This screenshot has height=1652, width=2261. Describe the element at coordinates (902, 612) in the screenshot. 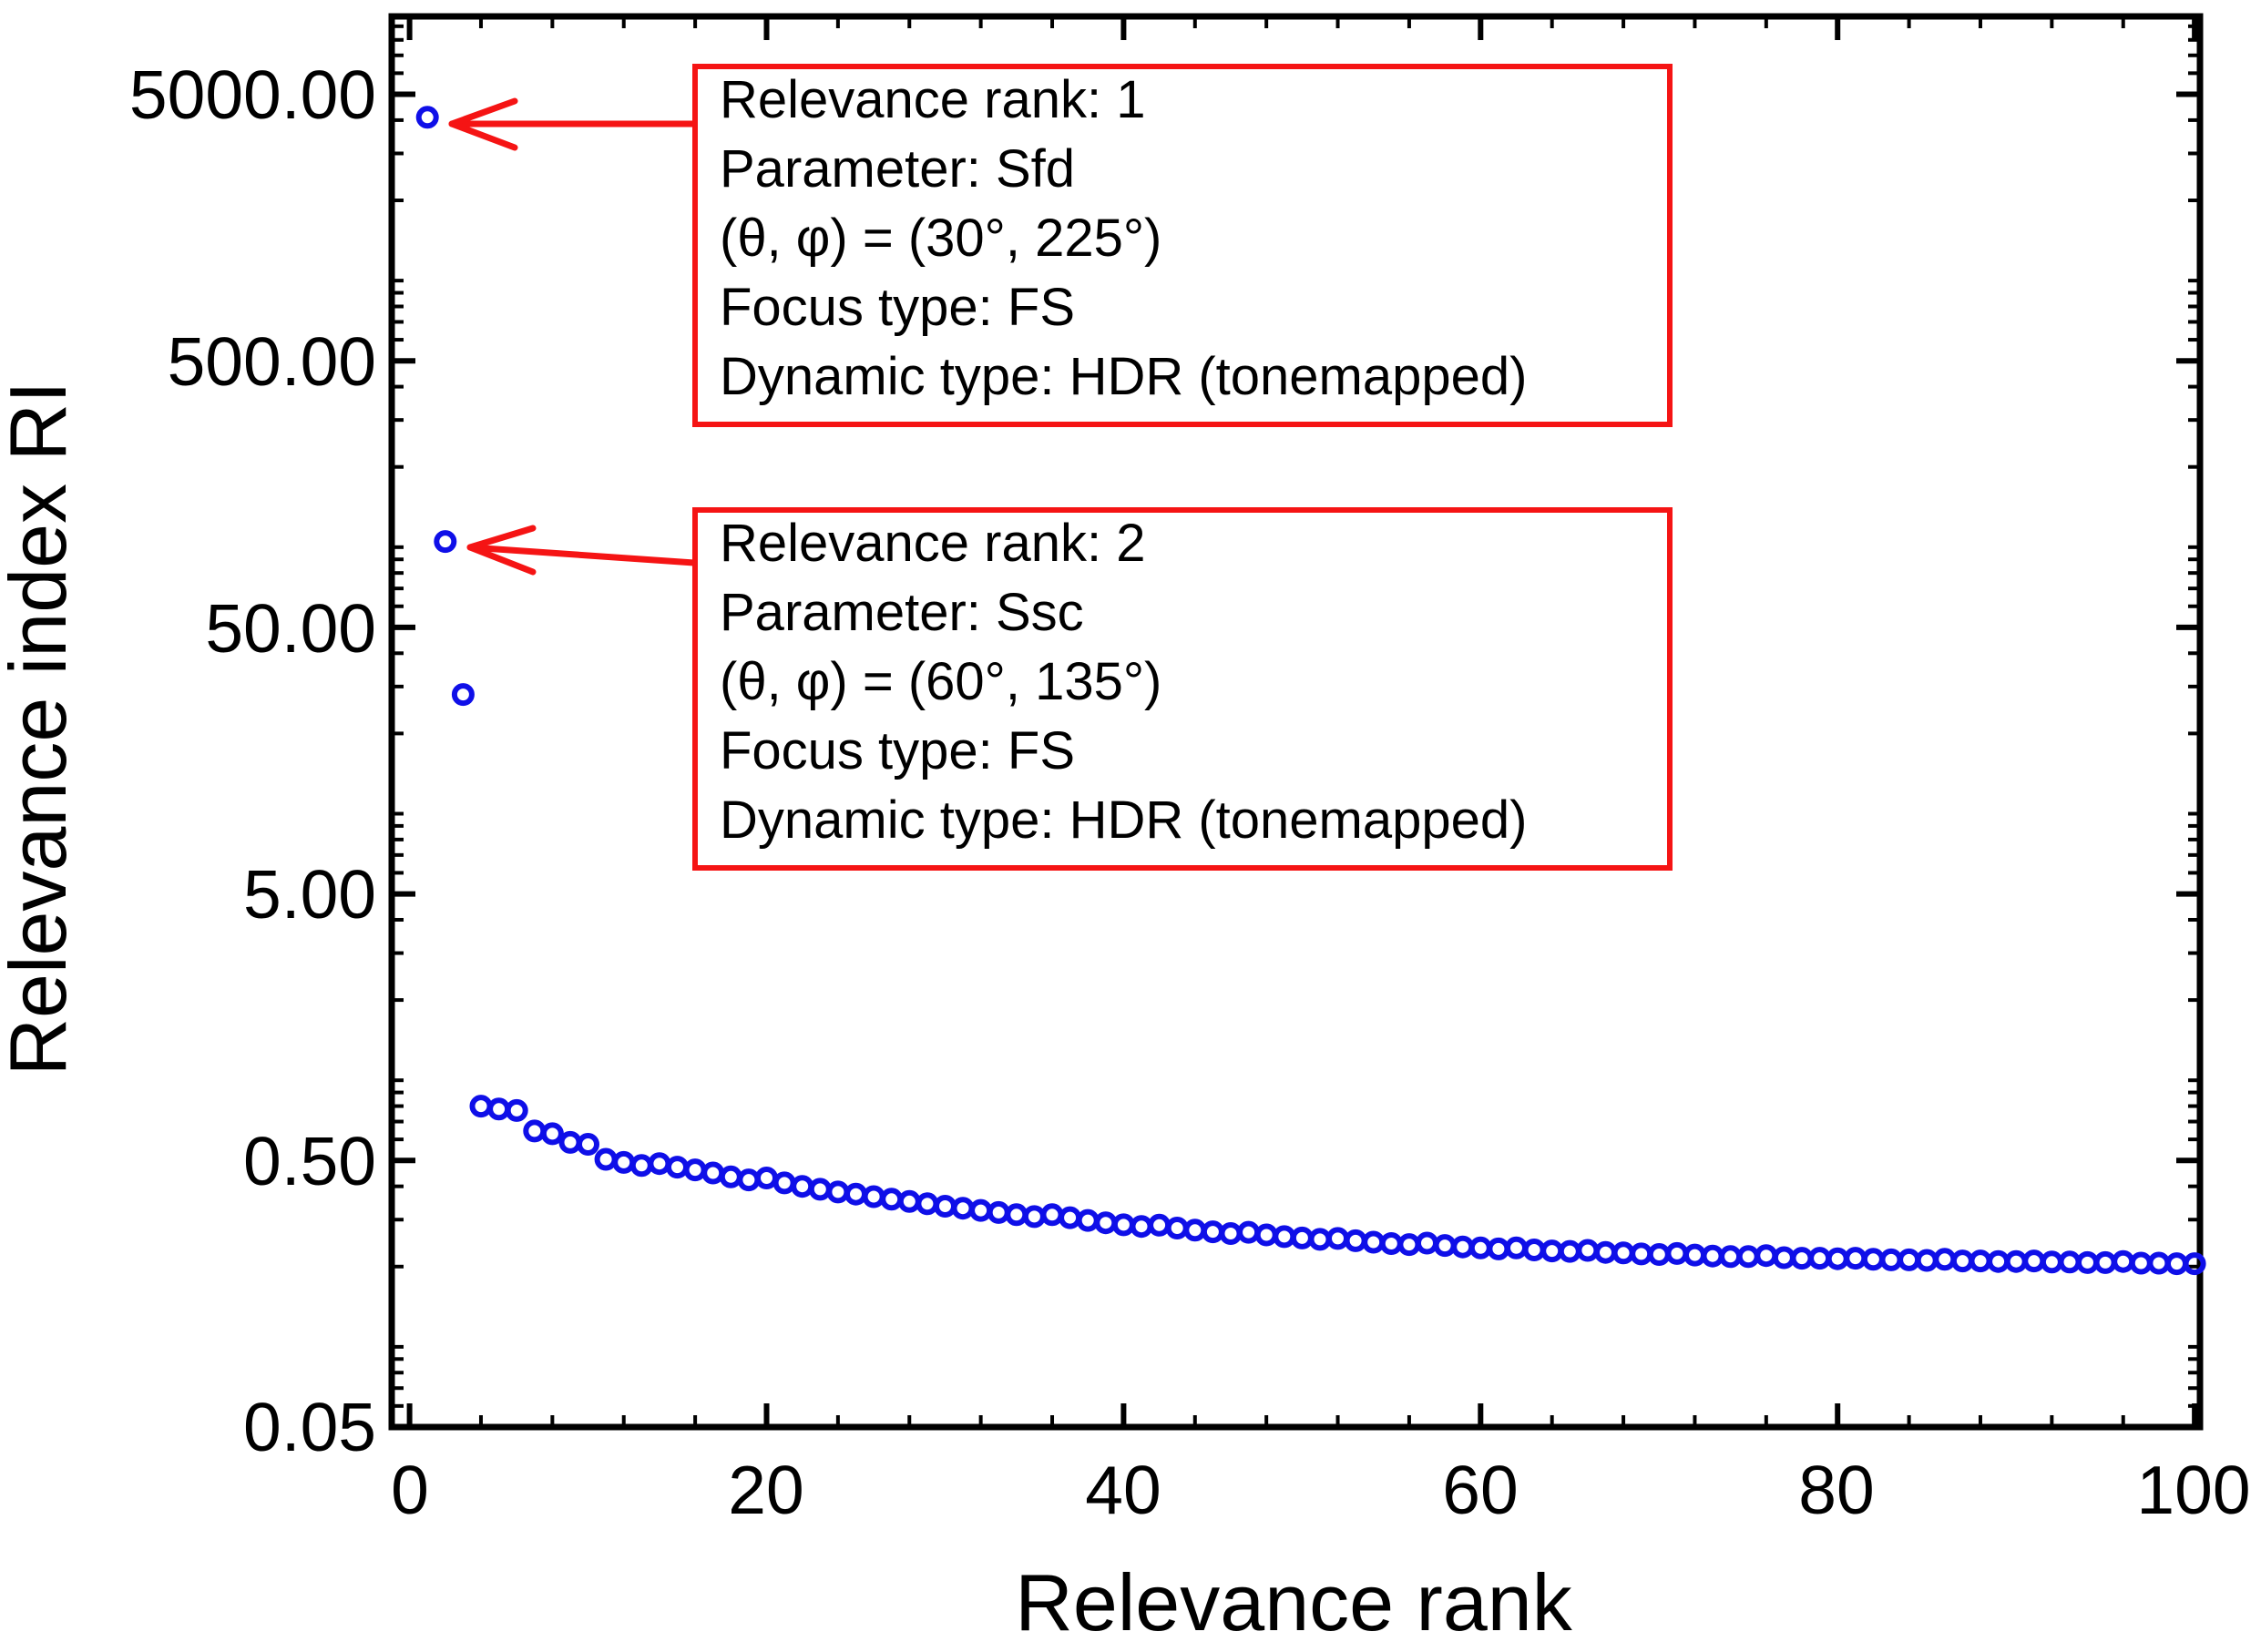

I see `annotation-line: Parameter: Ssc` at that location.